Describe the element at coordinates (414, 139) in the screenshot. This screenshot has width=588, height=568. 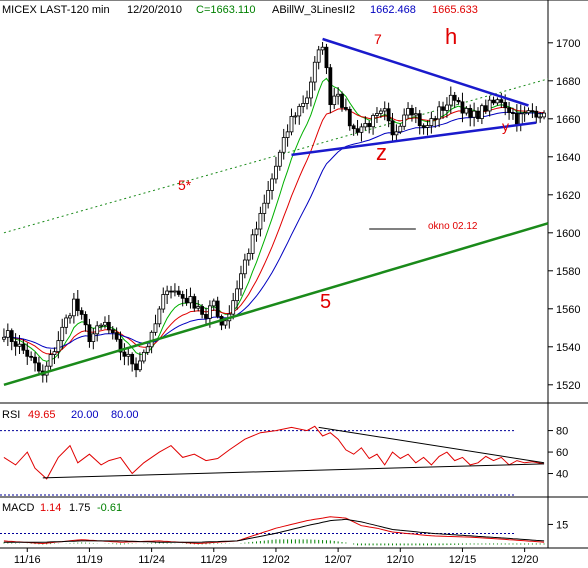
I see `triangle-lower-line` at that location.